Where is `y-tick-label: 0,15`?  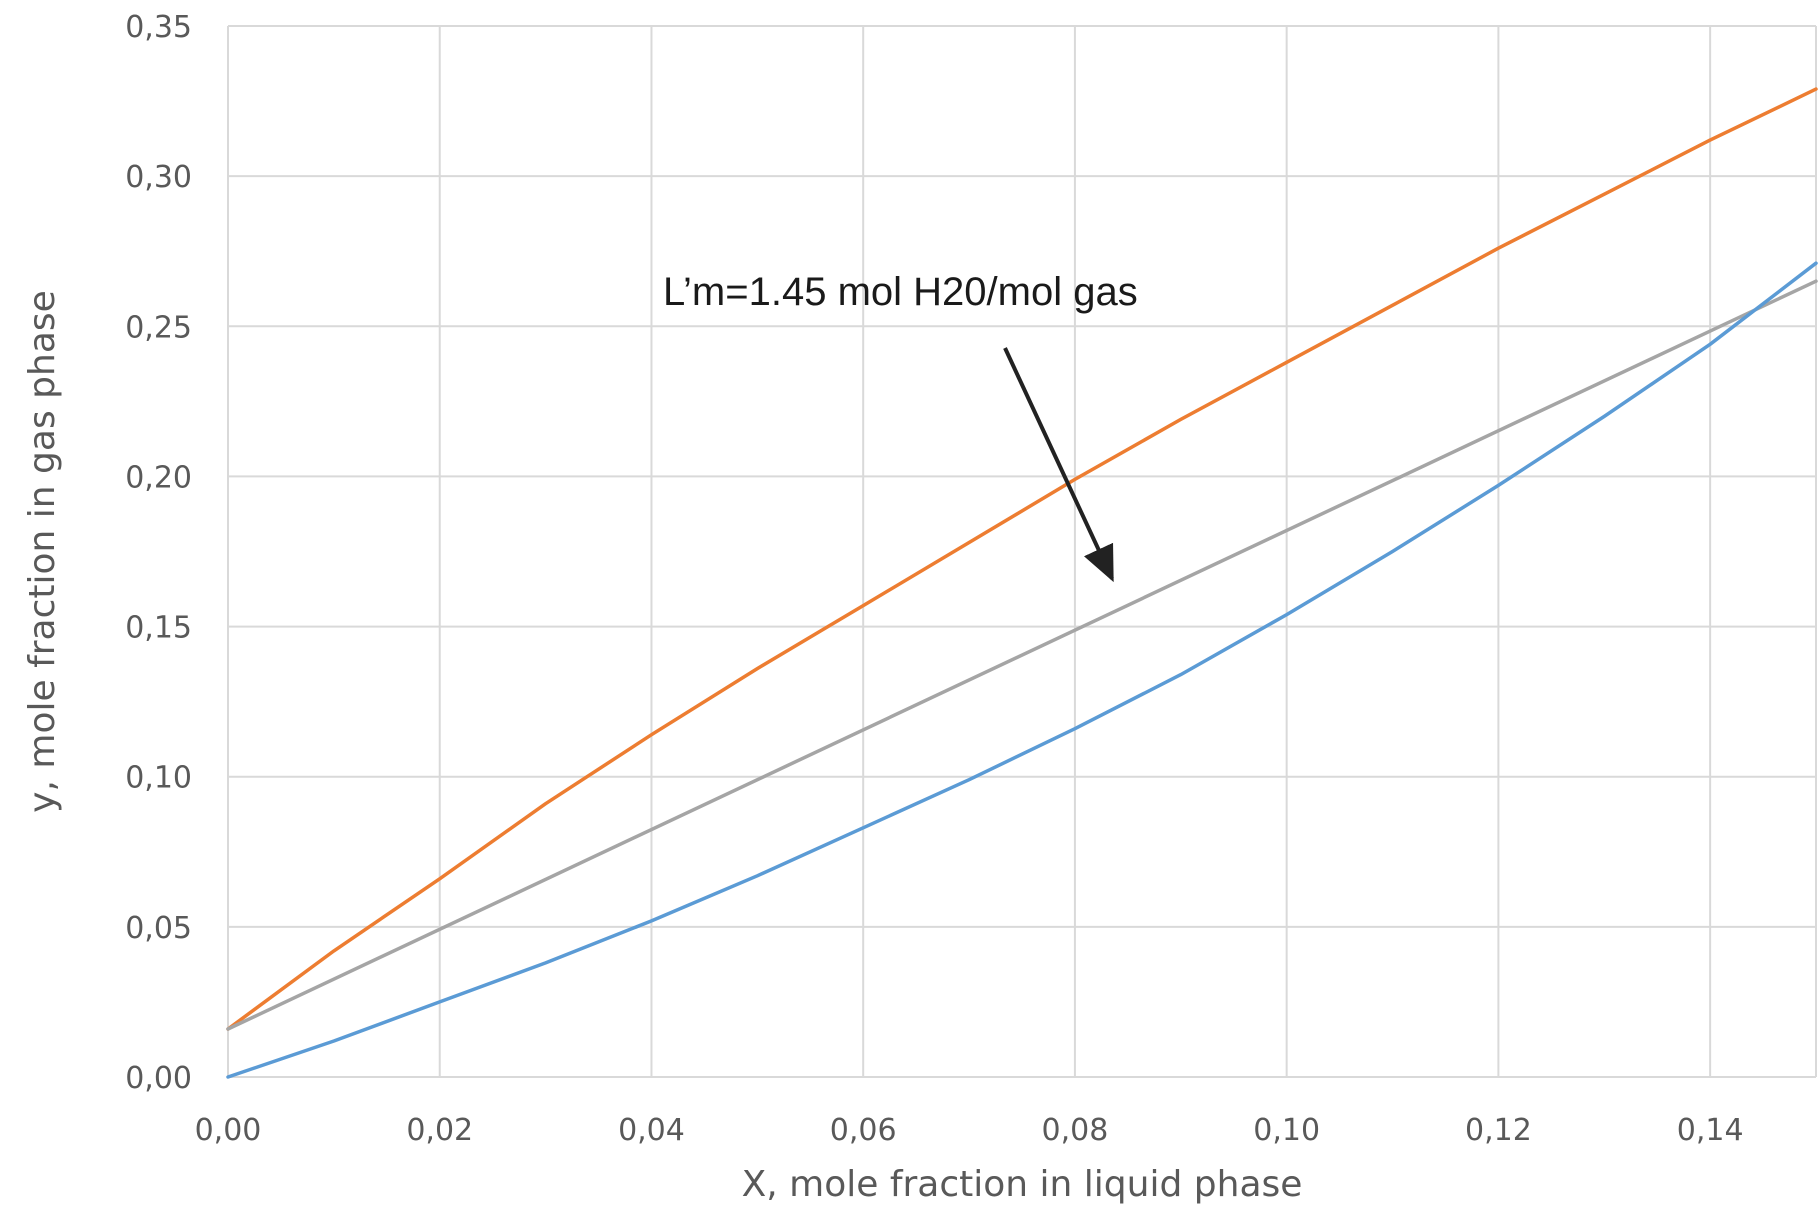
y-tick-label: 0,15 is located at coordinates (158, 628).